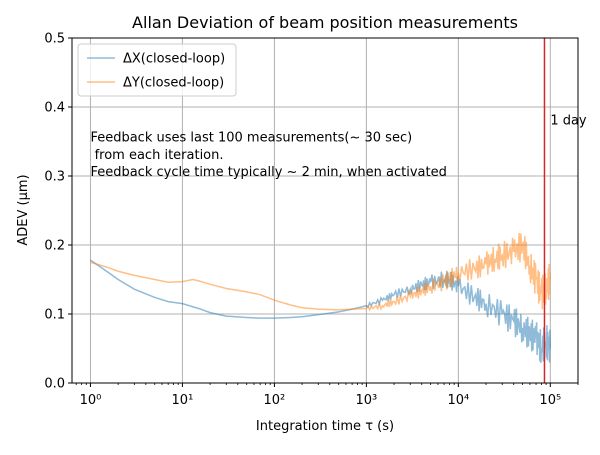  Describe the element at coordinates (54, 108) in the screenshot. I see `y-tick-label: 0.4` at that location.